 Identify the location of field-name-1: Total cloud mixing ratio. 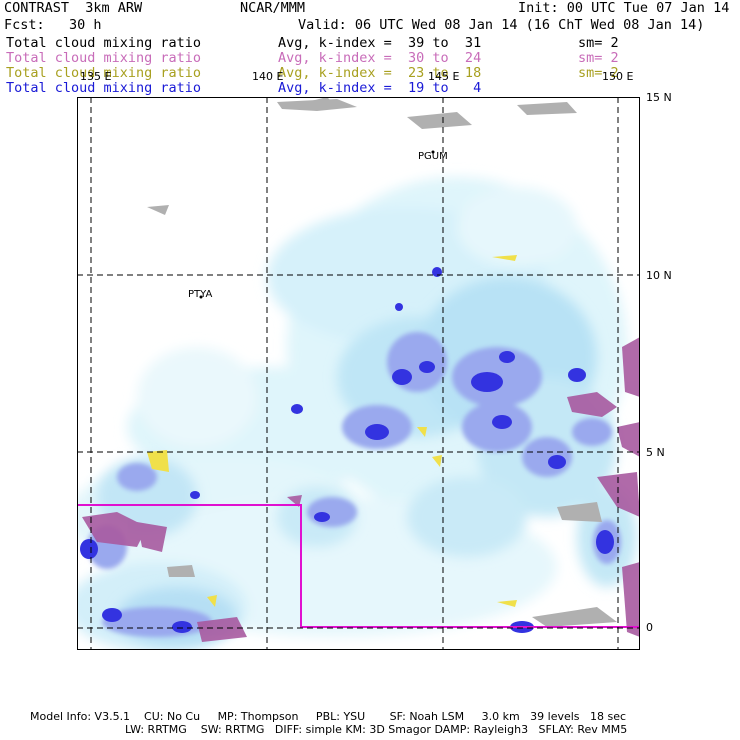
(104, 43).